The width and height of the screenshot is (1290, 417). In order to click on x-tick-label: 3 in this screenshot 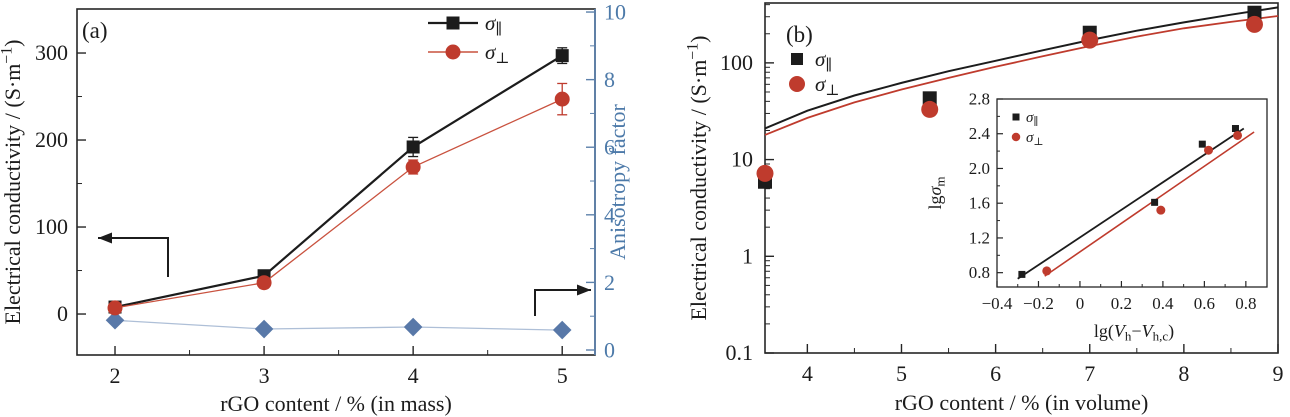, I will do `click(264, 375)`.